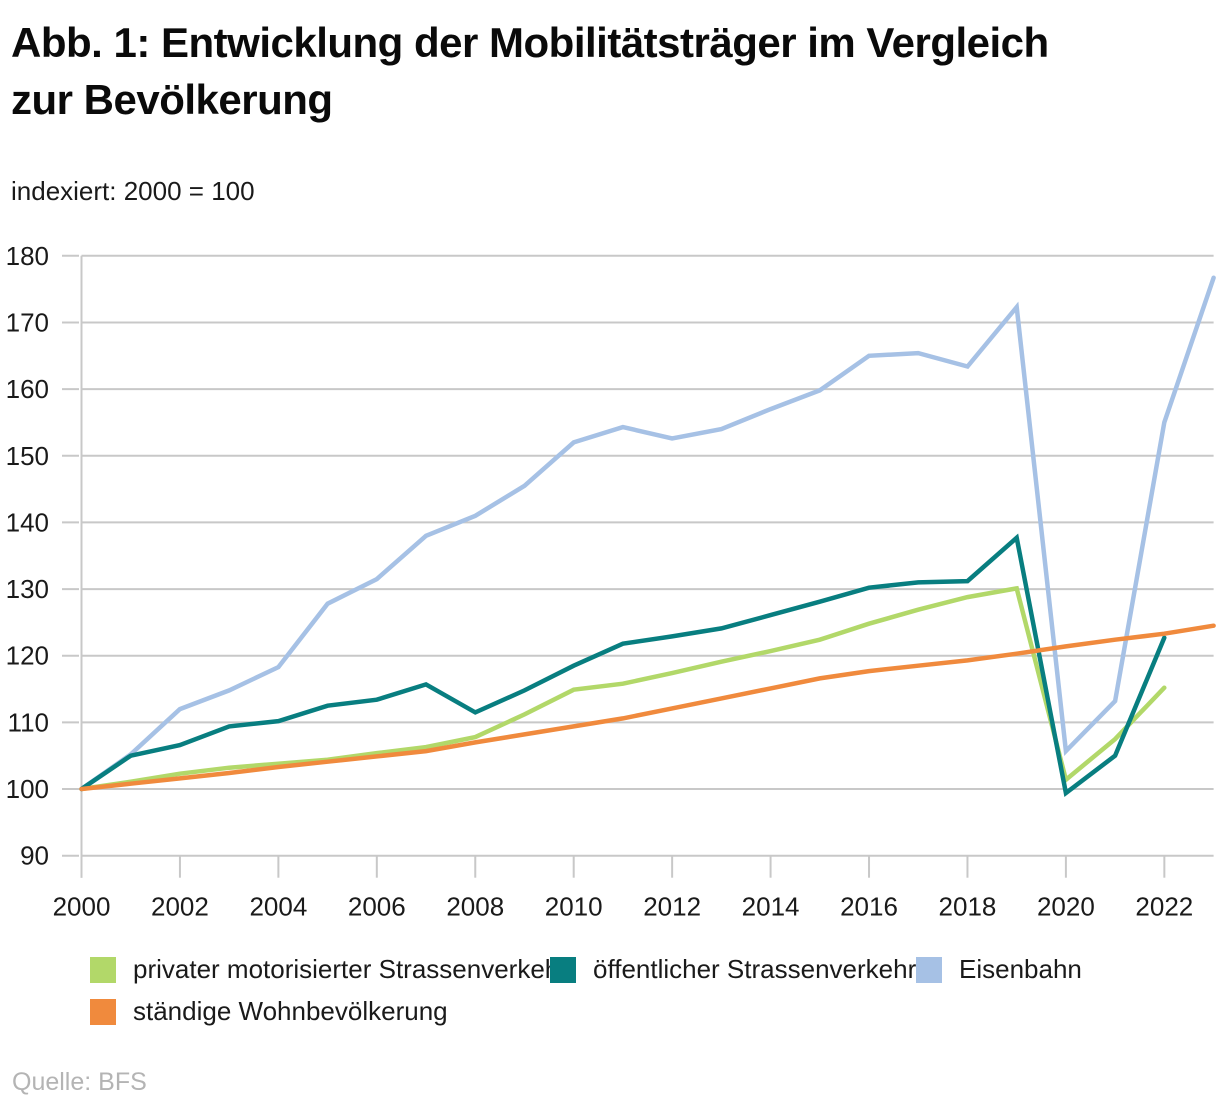 This screenshot has height=1110, width=1220. Describe the element at coordinates (27, 389) in the screenshot. I see `y-tick-label-160: 160` at that location.